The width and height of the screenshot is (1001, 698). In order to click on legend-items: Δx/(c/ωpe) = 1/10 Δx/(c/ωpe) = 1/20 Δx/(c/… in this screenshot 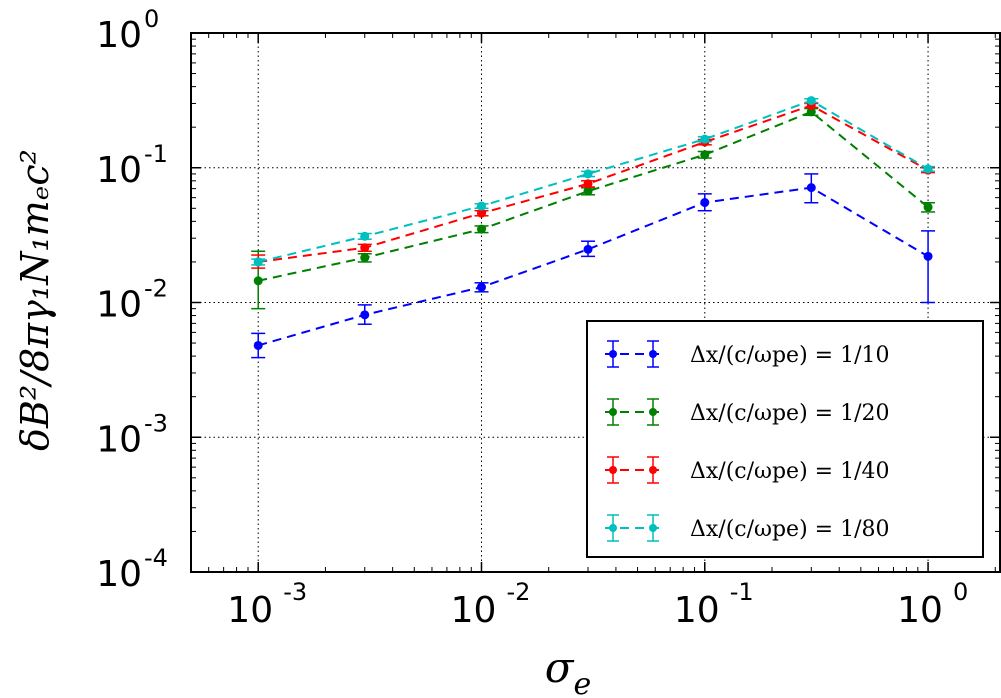, I will do `click(747, 441)`.